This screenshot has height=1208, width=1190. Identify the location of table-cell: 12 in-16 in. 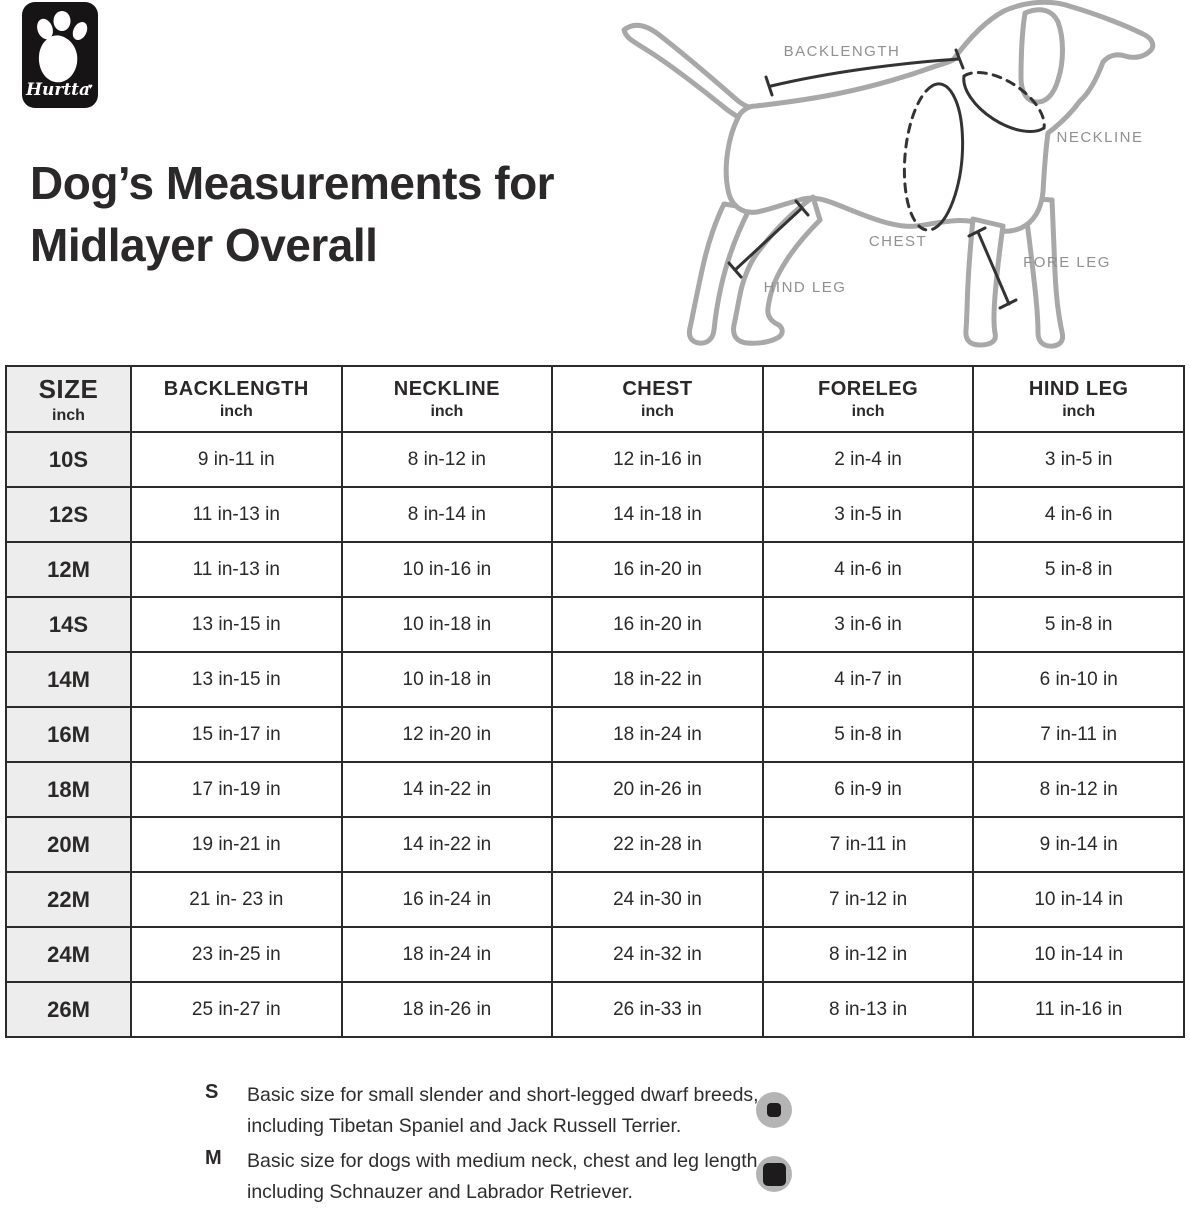
(657, 459).